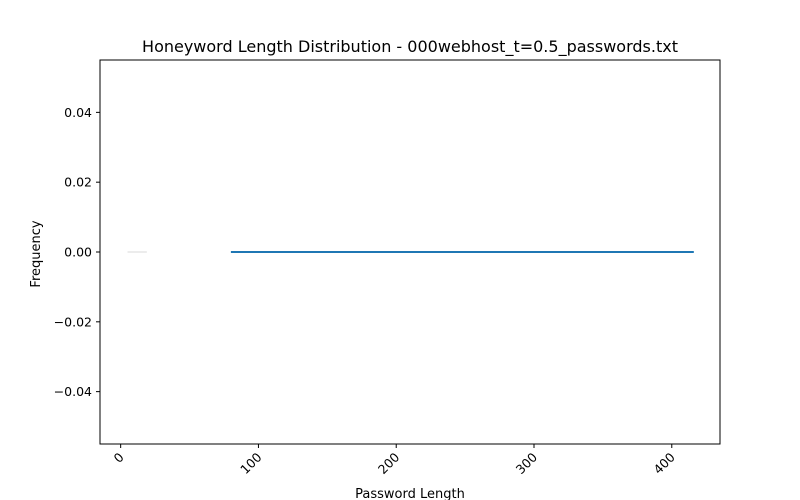 This screenshot has height=500, width=800. Describe the element at coordinates (73, 391) in the screenshot. I see `y-tick-label: −0.04` at that location.